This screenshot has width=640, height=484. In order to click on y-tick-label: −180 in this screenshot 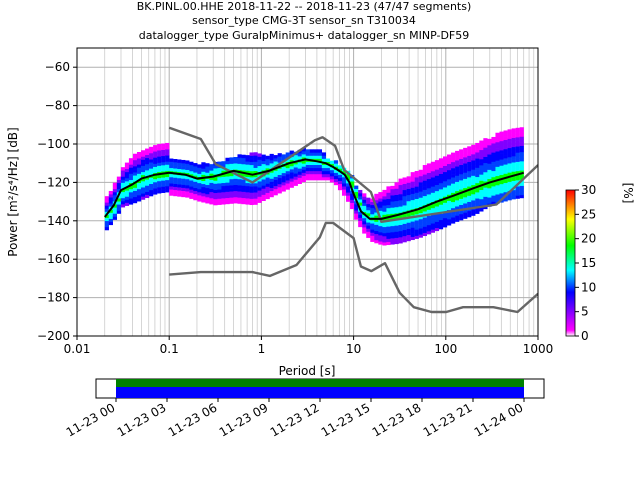, I will do `click(53, 298)`.